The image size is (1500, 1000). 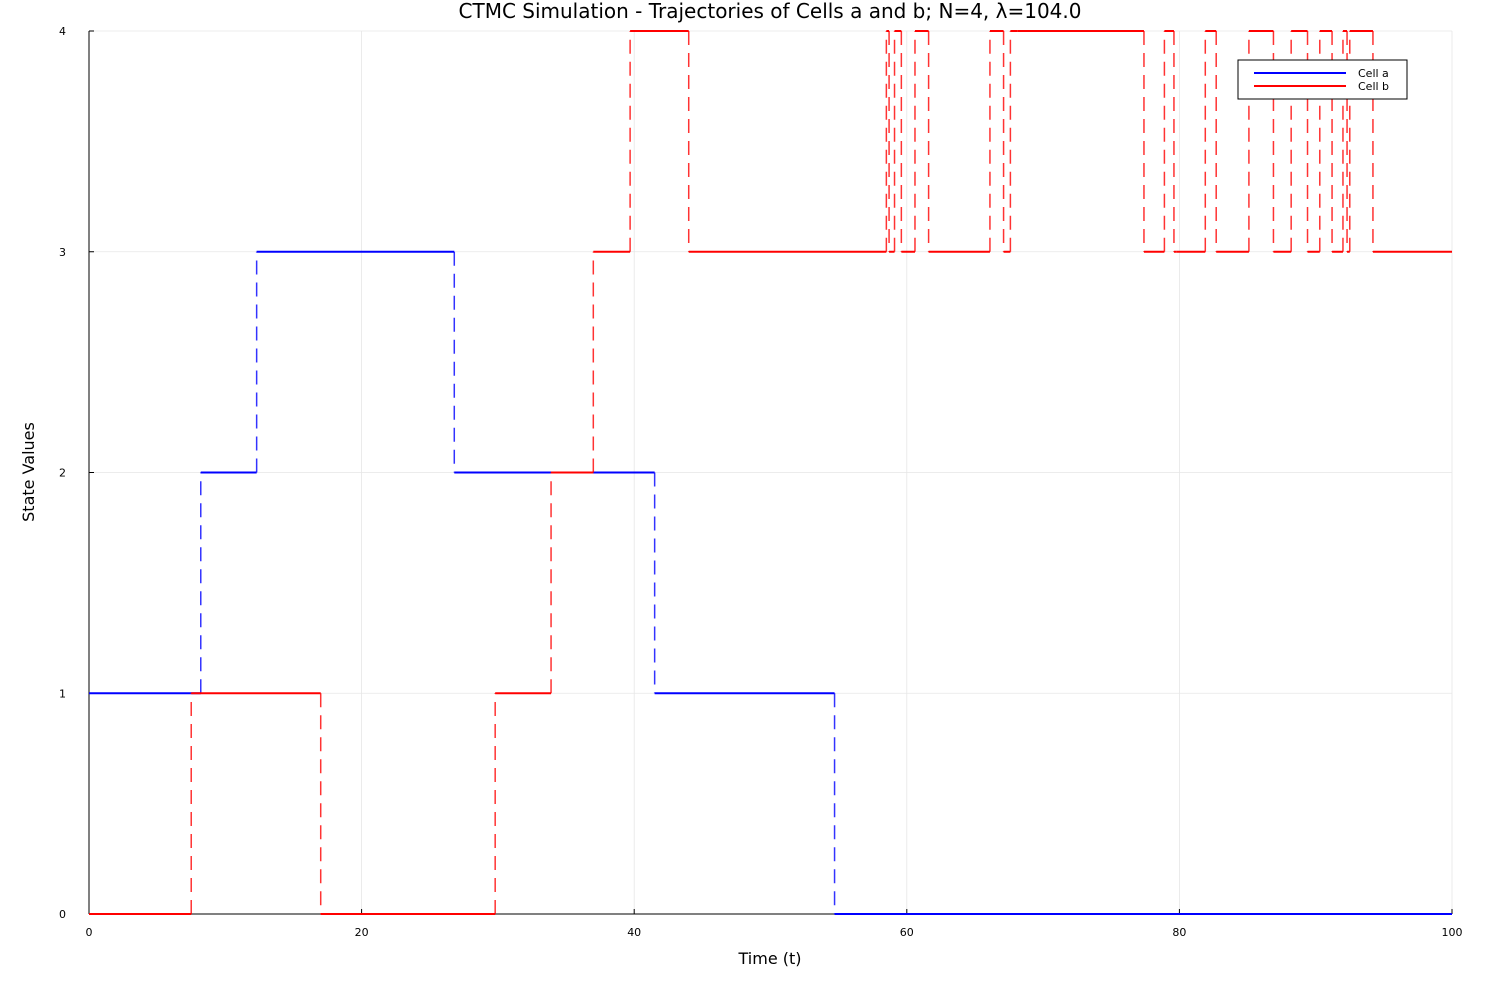 I want to click on x-axis-title: Time (t), so click(x=770, y=958).